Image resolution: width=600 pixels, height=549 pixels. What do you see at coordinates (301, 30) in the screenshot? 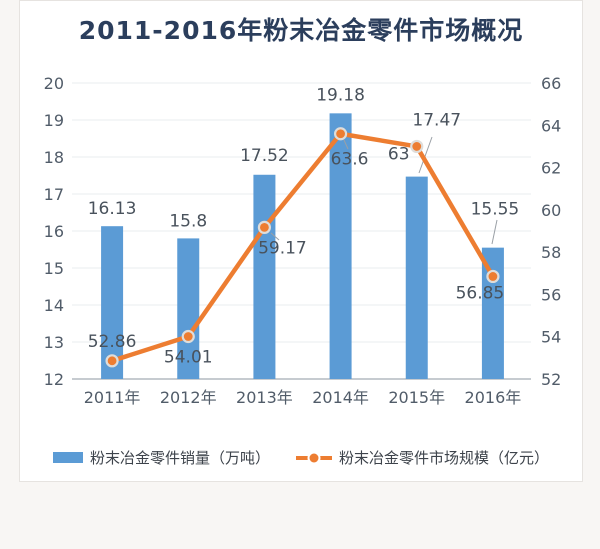
I see `chart-title: 2011-2016年粉末冶金零件市场概况` at bounding box center [301, 30].